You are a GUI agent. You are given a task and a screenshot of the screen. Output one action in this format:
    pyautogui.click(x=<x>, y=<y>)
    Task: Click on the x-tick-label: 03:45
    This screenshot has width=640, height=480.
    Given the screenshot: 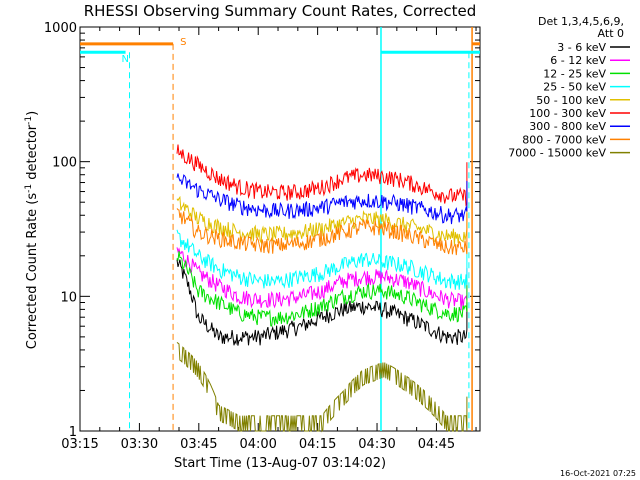 What is the action you would take?
    pyautogui.click(x=198, y=444)
    